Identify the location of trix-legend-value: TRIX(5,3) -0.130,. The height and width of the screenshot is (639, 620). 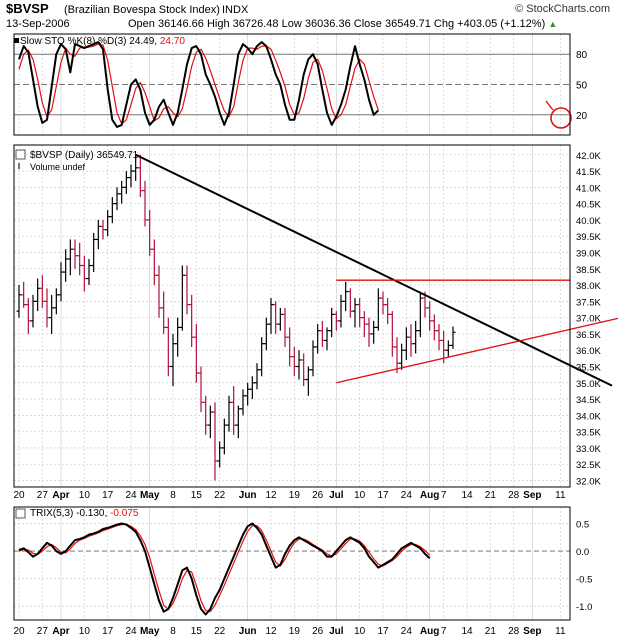
(70, 513).